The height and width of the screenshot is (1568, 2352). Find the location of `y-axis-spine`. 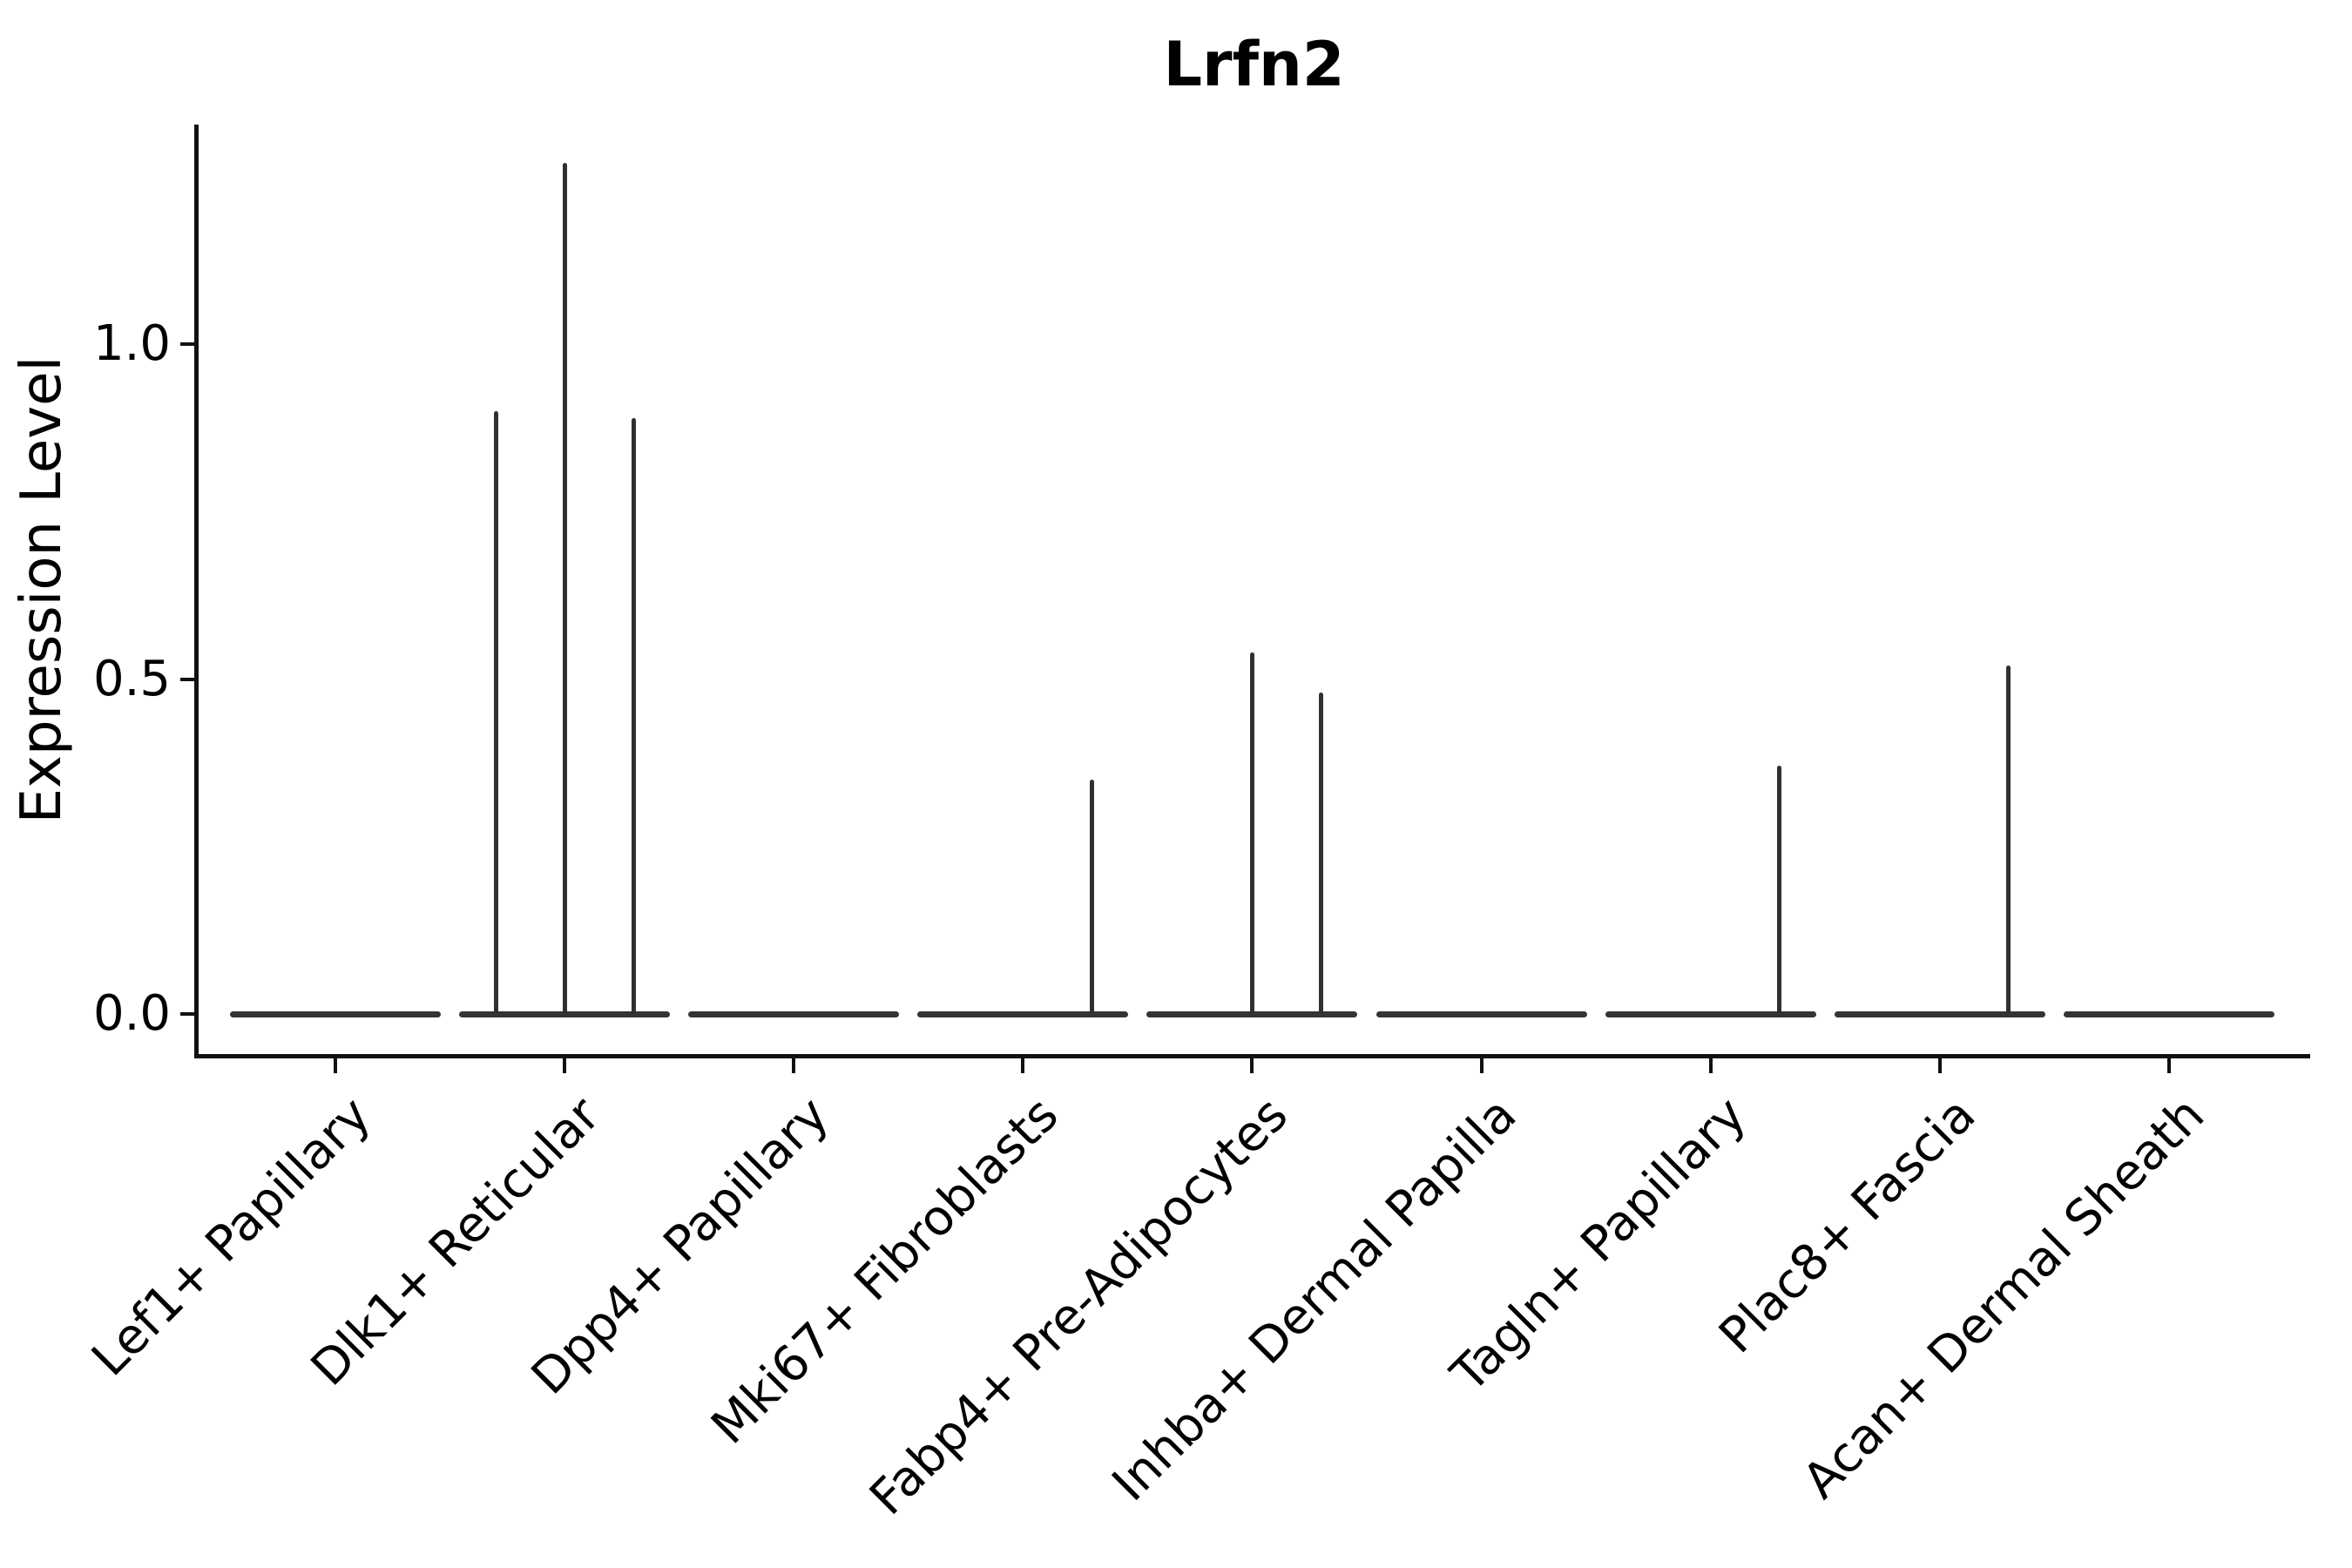

y-axis-spine is located at coordinates (196, 591).